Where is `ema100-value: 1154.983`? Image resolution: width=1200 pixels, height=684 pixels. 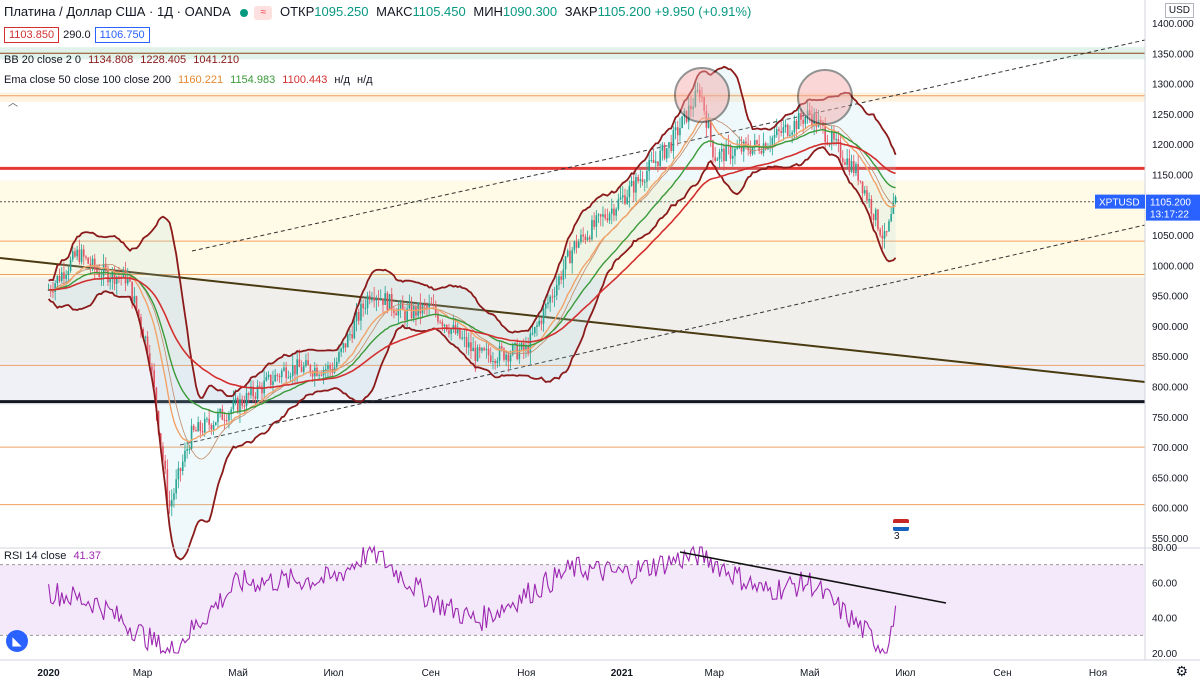
ema100-value: 1154.983 is located at coordinates (253, 80).